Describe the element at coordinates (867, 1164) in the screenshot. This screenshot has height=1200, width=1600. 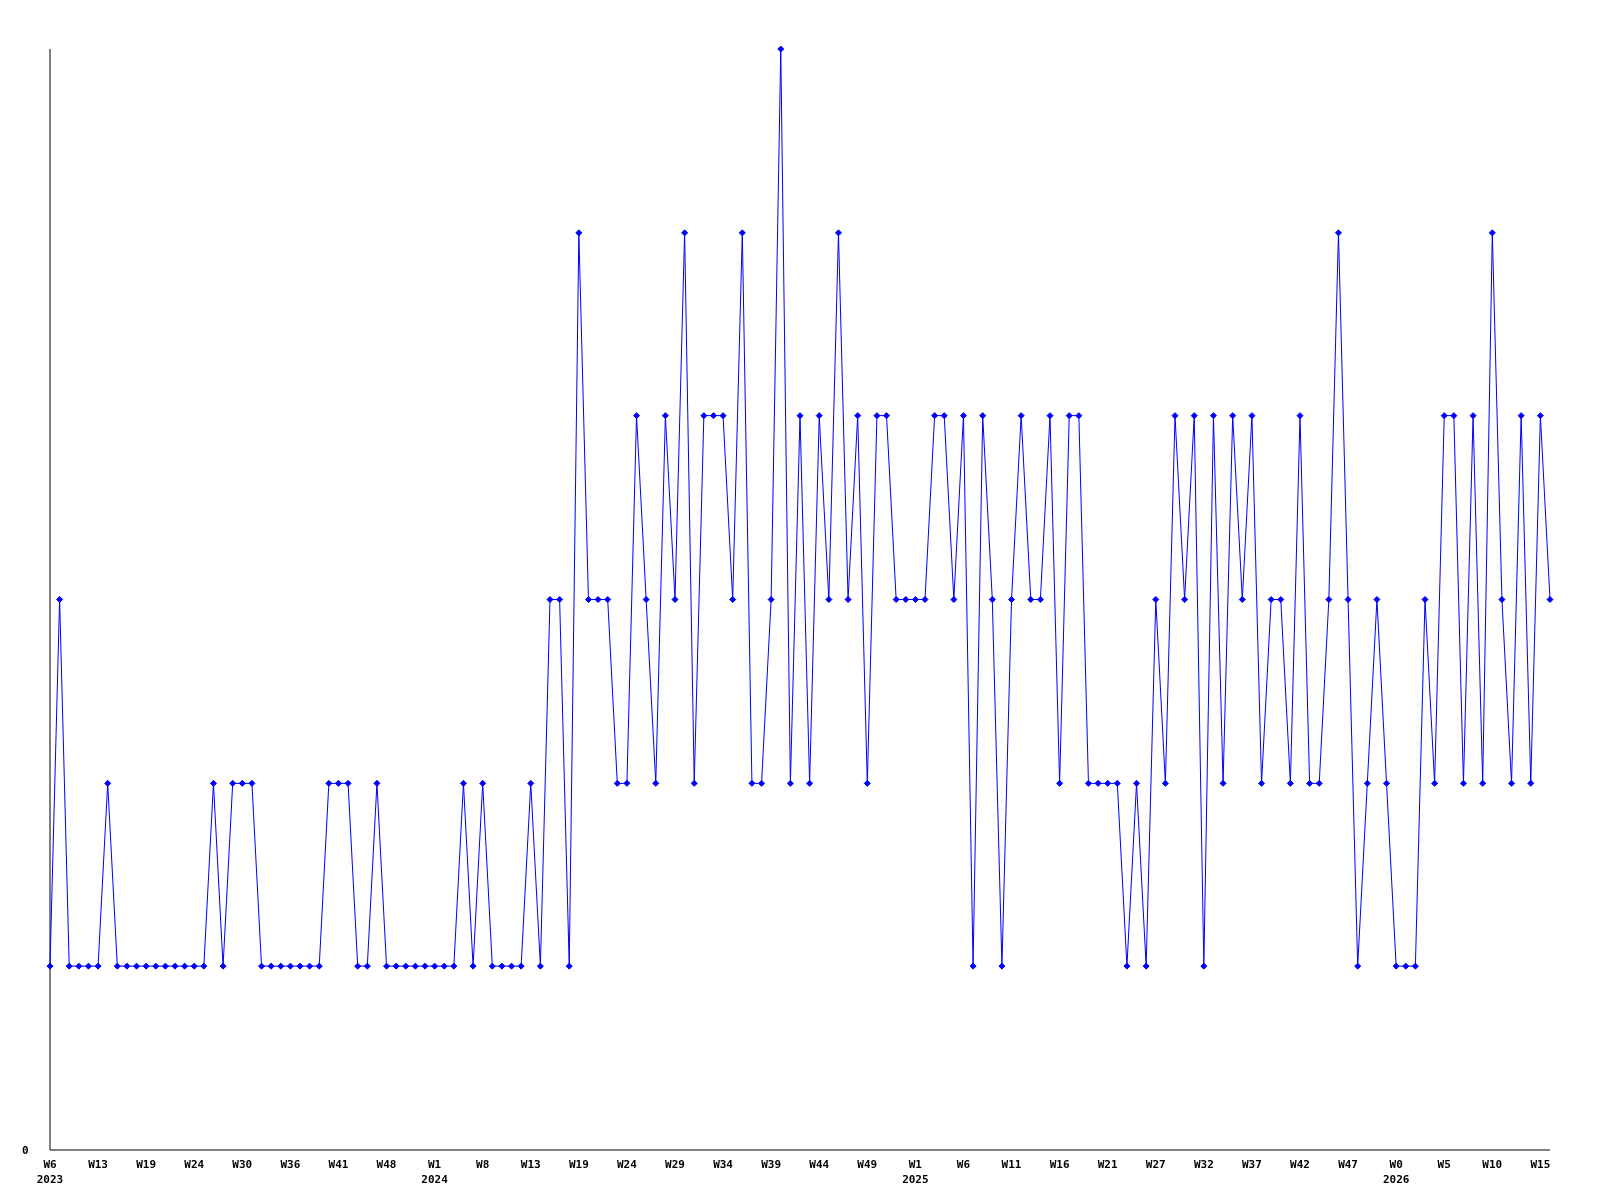
I see `x-tick-label: W49` at that location.